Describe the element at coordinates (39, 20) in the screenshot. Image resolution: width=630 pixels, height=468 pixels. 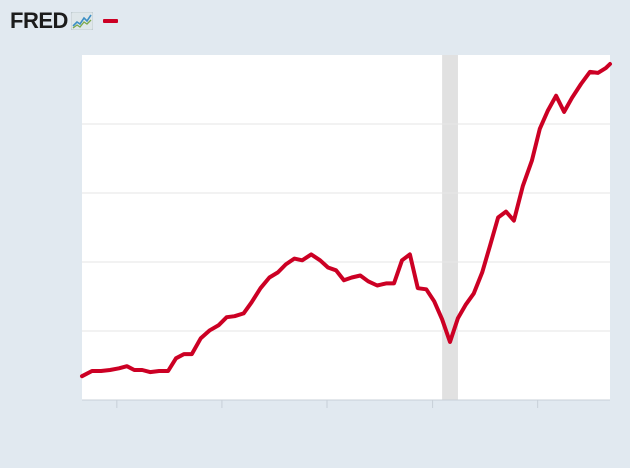
I see `fred-logo: FRED` at that location.